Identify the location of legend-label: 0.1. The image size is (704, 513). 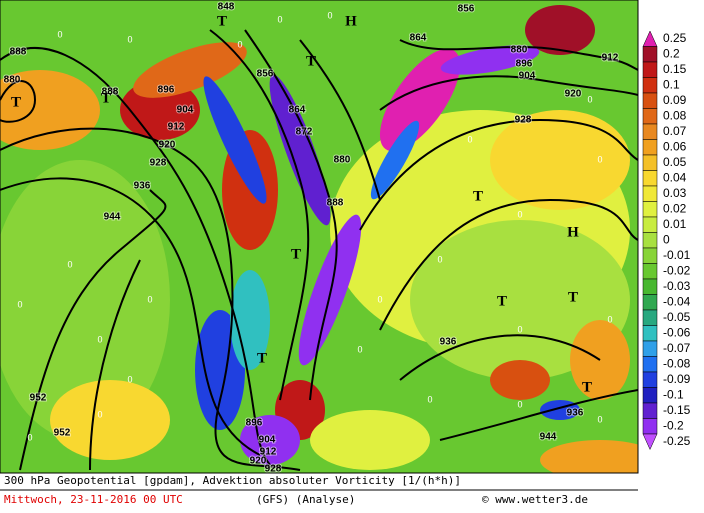
(671, 84).